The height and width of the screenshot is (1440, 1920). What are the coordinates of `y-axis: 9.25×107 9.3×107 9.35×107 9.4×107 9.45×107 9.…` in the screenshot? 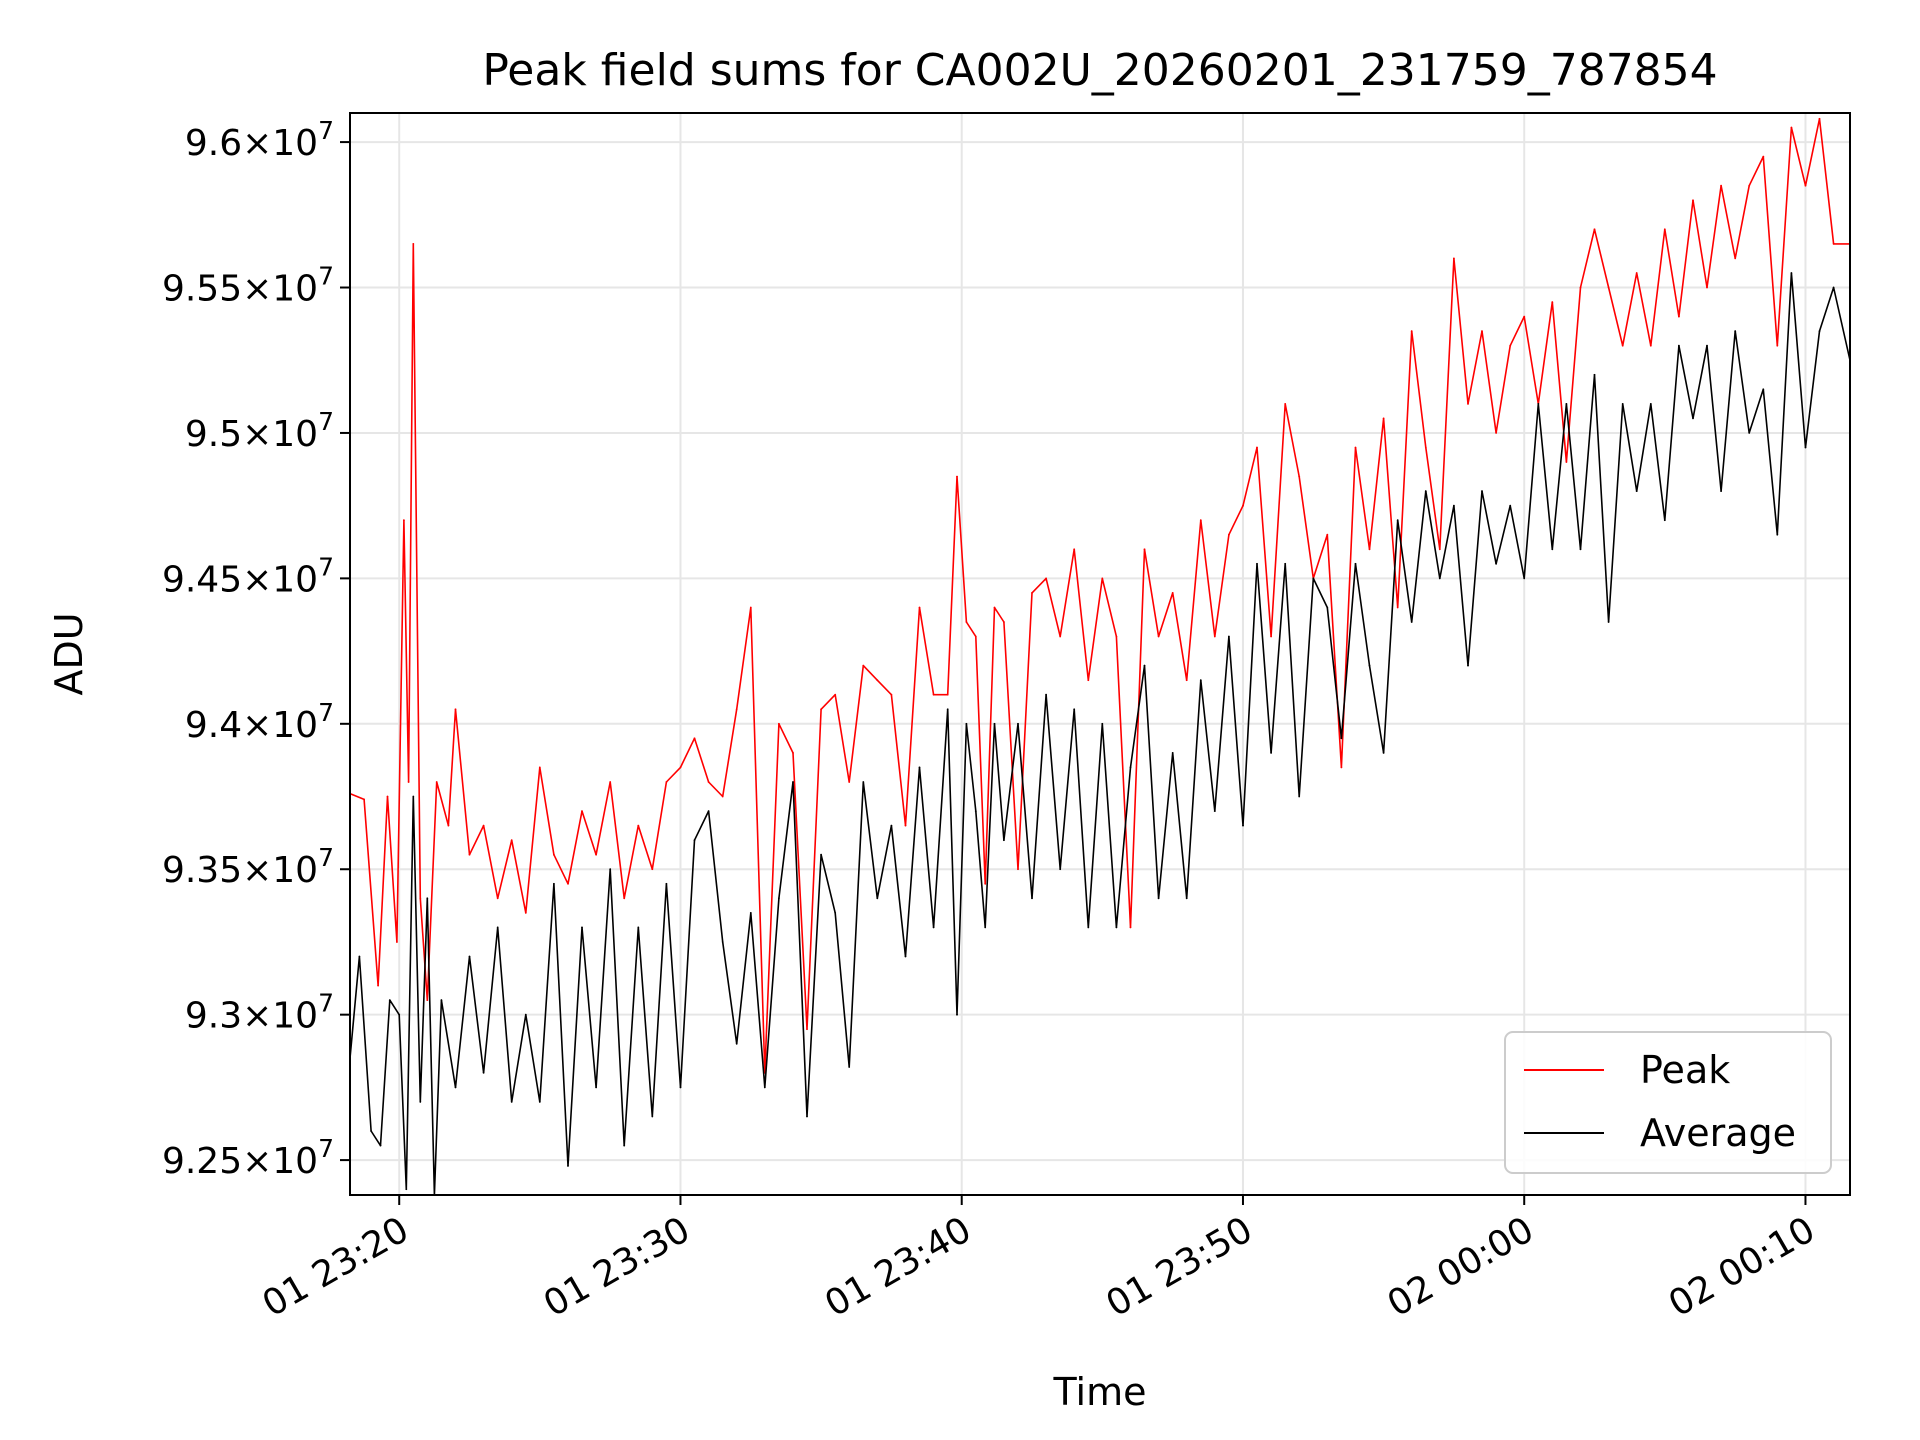 It's located at (256, 649).